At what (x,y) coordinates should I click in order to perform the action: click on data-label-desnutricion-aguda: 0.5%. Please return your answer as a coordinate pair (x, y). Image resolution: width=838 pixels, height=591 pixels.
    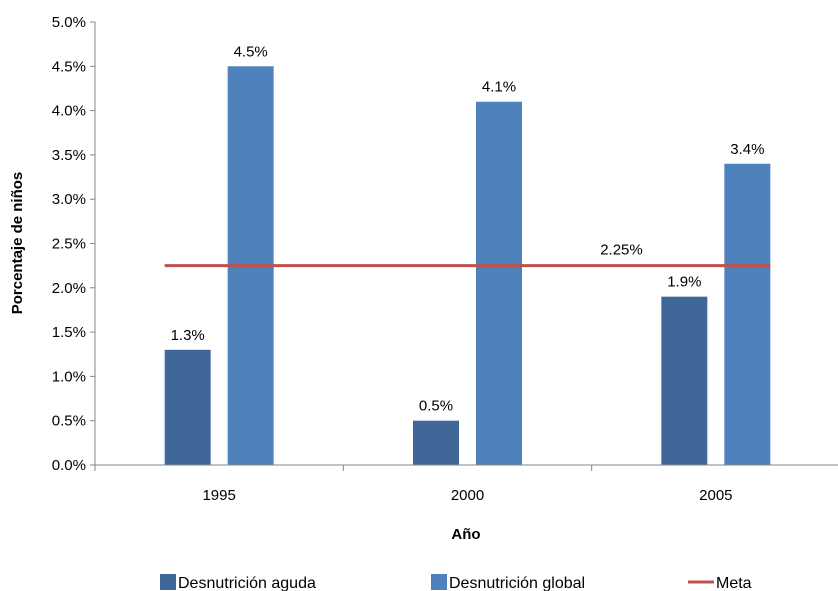
    Looking at the image, I should click on (436, 406).